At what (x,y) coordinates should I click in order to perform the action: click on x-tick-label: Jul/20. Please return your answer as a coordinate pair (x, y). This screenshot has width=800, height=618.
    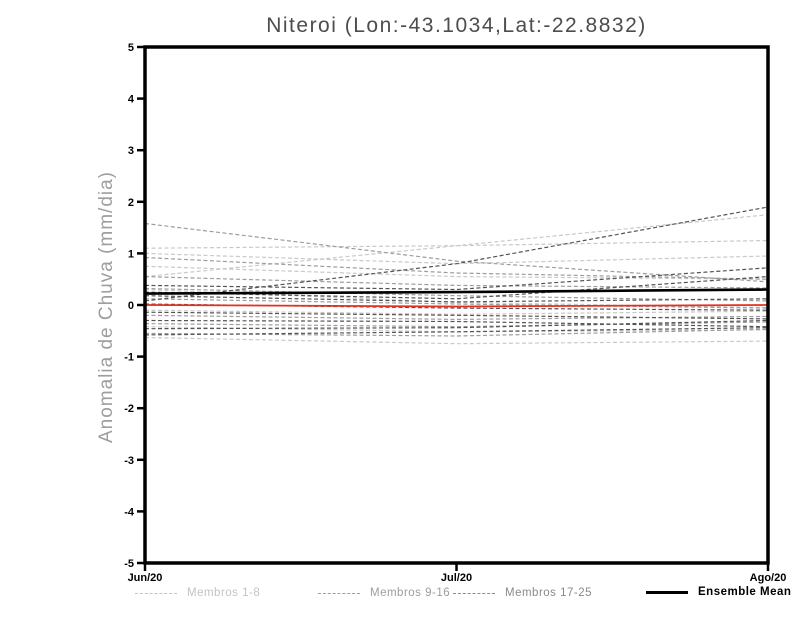
    Looking at the image, I should click on (456, 578).